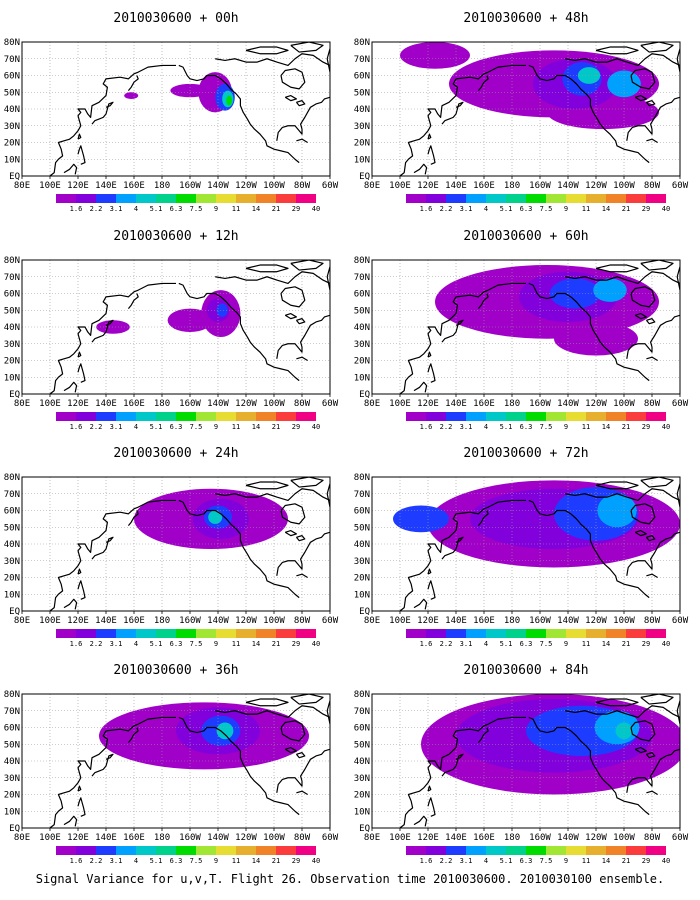 The width and height of the screenshot is (700, 900). Describe the element at coordinates (175, 453) in the screenshot. I see `panel-title: 2010030600 + 24h` at that location.